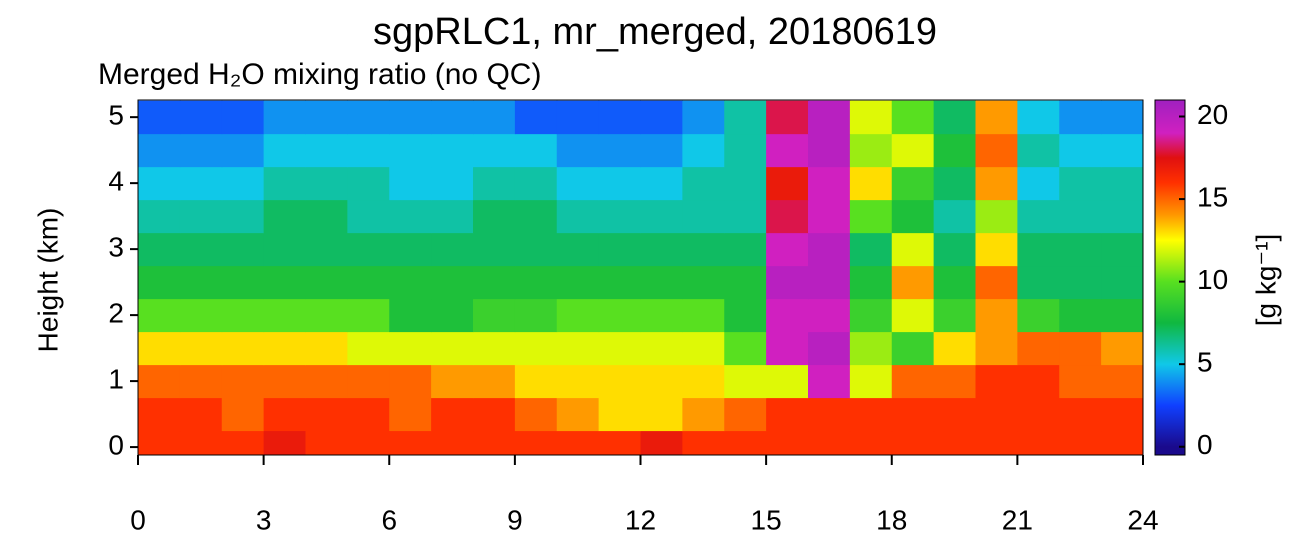  I want to click on colorbar-tick-label: 0, so click(1205, 444).